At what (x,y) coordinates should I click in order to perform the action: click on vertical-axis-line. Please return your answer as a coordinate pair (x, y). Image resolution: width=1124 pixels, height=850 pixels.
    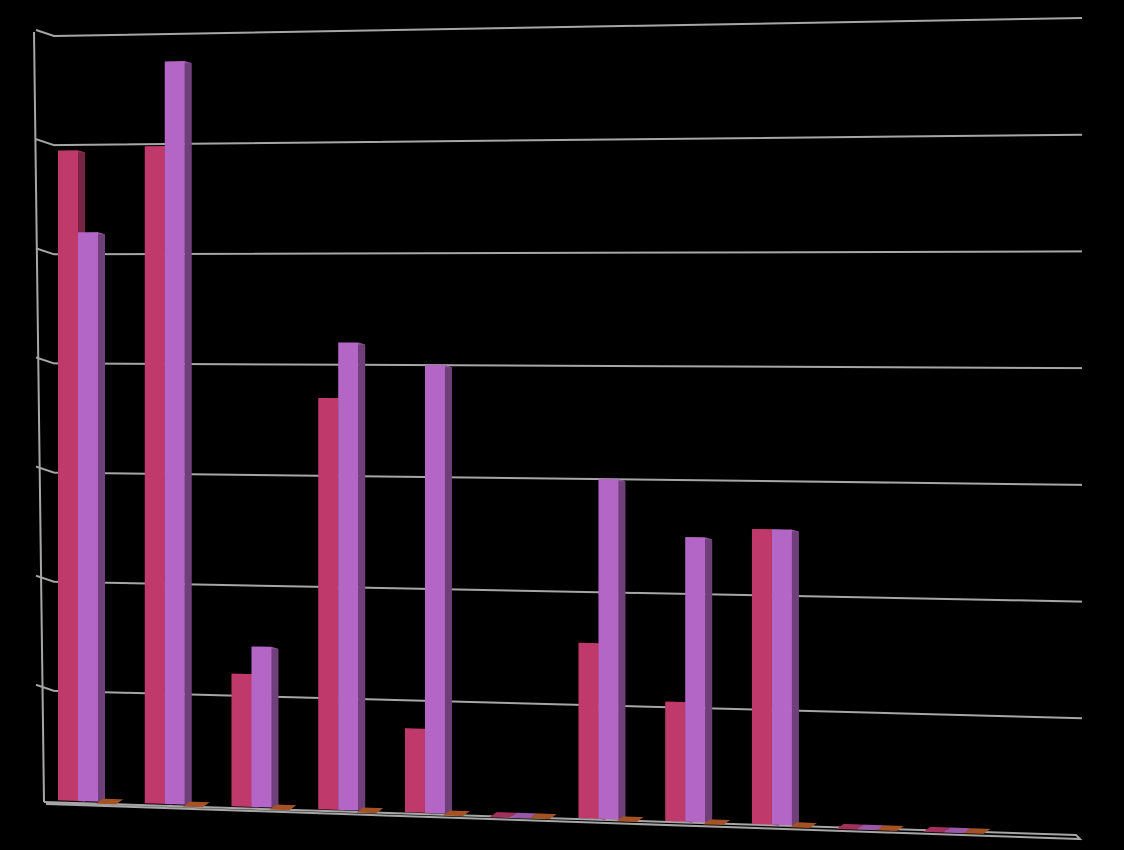
    Looking at the image, I should click on (39, 417).